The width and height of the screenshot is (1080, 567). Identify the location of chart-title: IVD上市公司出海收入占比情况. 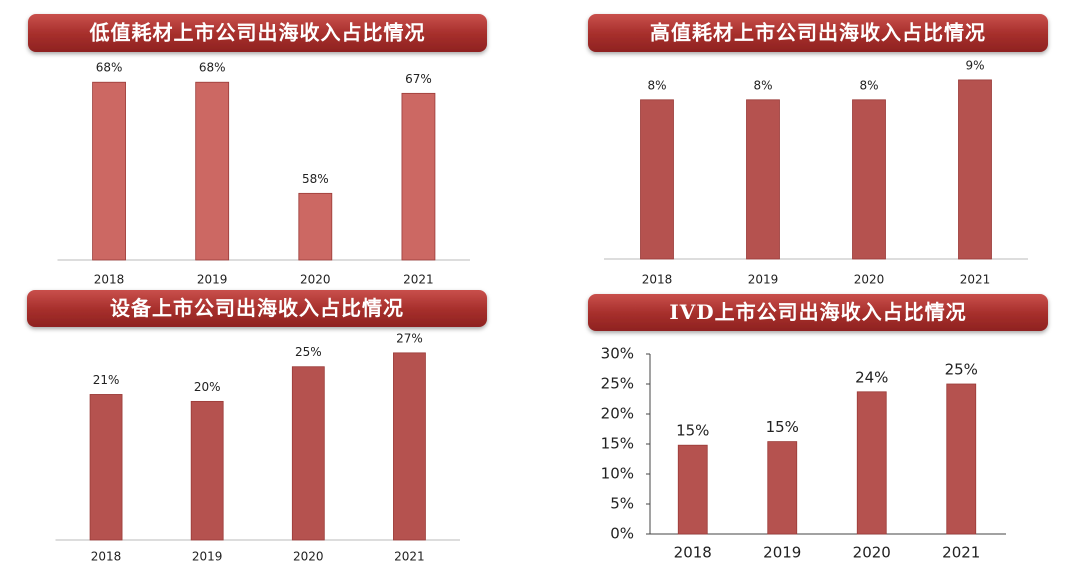
(817, 312).